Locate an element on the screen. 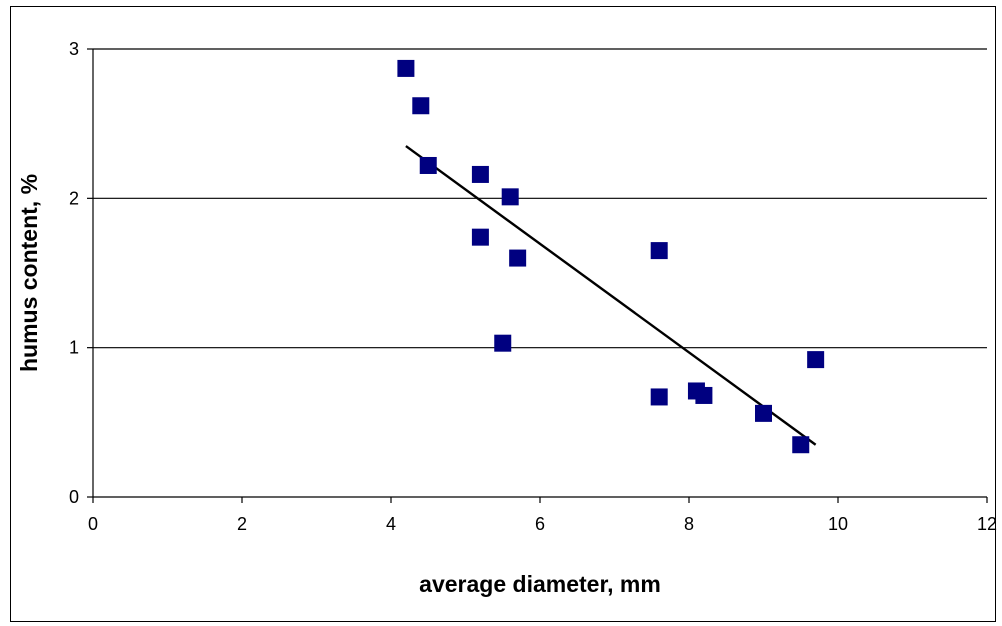  x-tick-label: 2 is located at coordinates (242, 524).